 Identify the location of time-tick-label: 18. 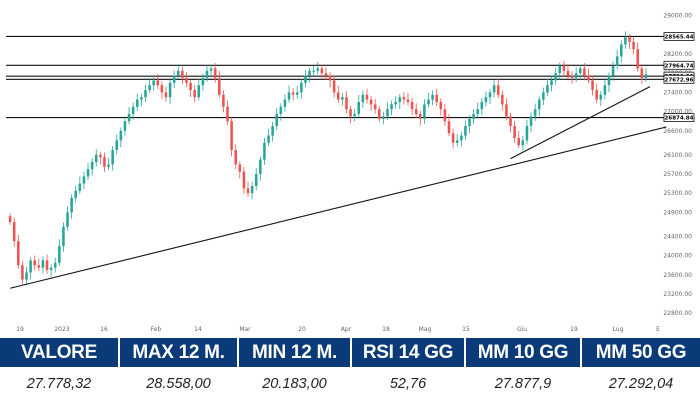
(386, 329).